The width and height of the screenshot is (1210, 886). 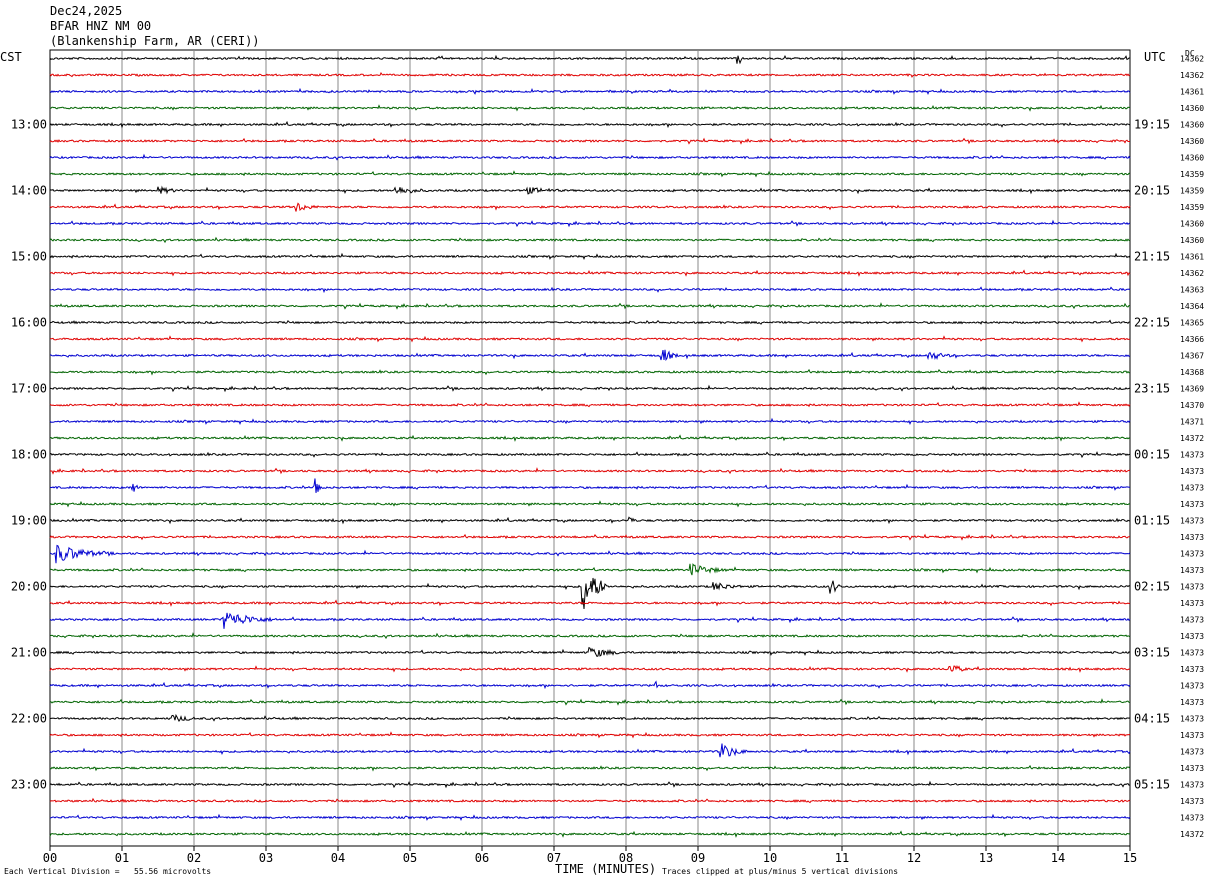 What do you see at coordinates (101, 26) in the screenshot?
I see `header-station: BFAR HNZ NM 00` at bounding box center [101, 26].